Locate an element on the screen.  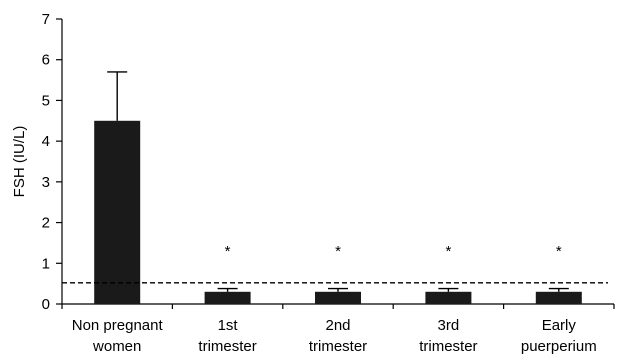
y-tick-label: 2 is located at coordinates (46, 223).